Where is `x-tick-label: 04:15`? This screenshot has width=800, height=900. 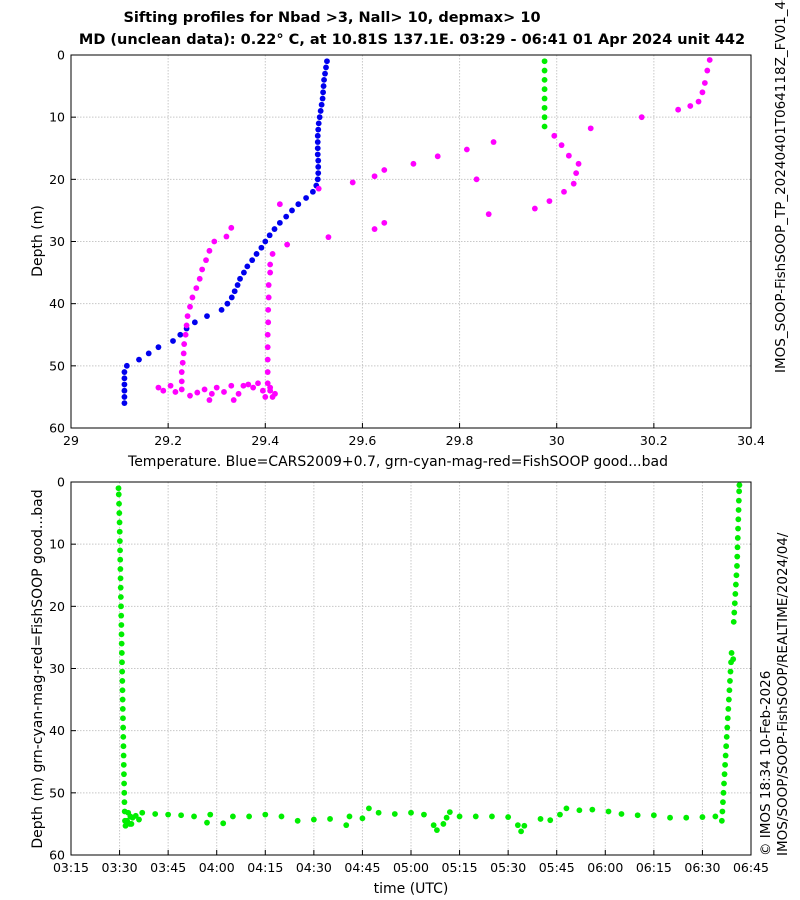
x-tick-label: 04:15 is located at coordinates (265, 867).